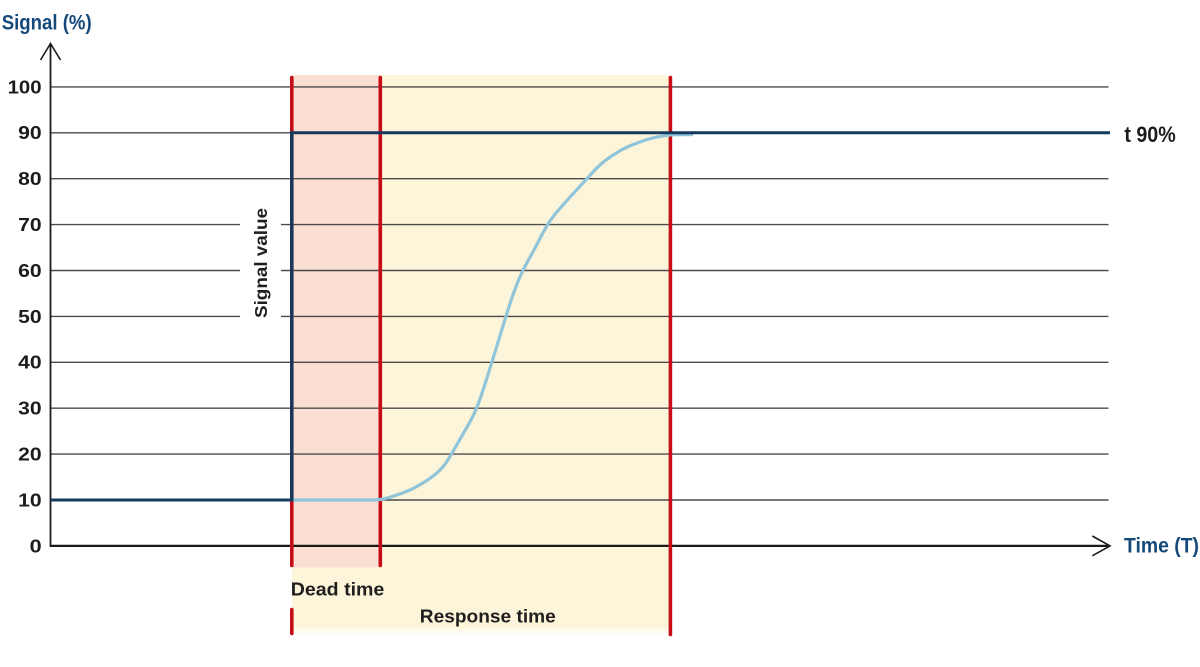 The image size is (1200, 667). Describe the element at coordinates (25, 87) in the screenshot. I see `svg-text: 100` at that location.